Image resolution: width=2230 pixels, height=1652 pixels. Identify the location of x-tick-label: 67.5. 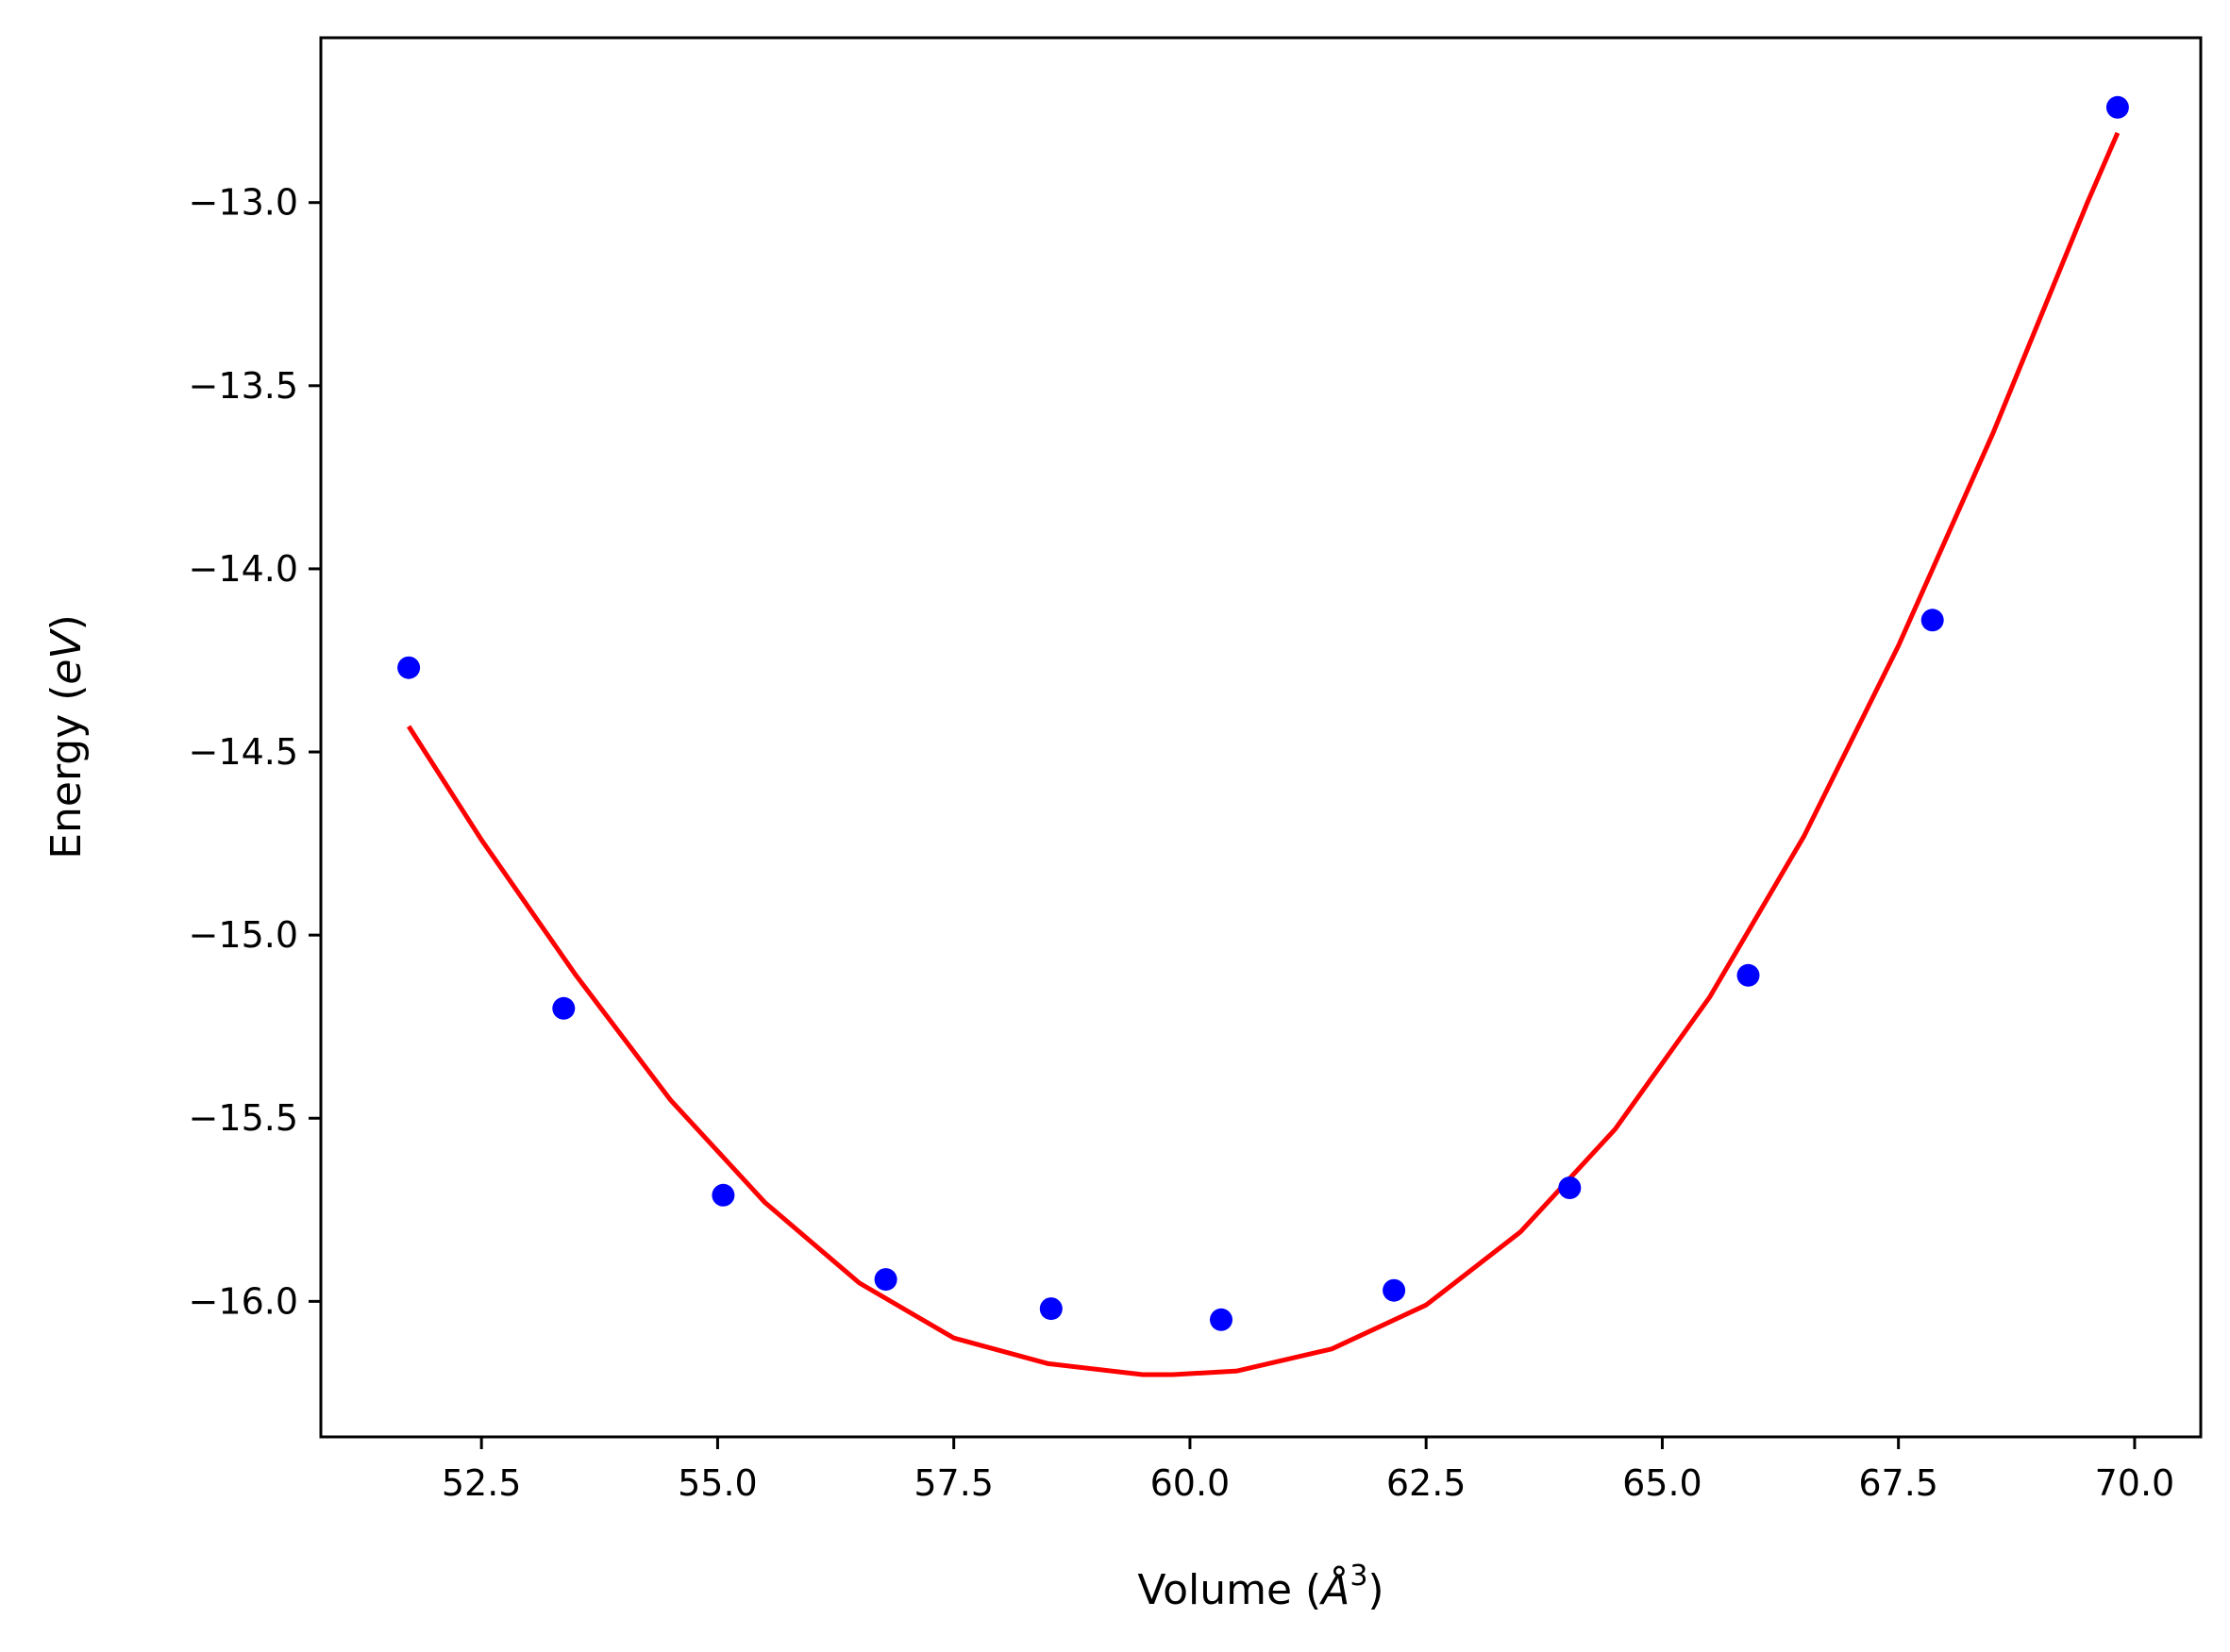
(1898, 1483).